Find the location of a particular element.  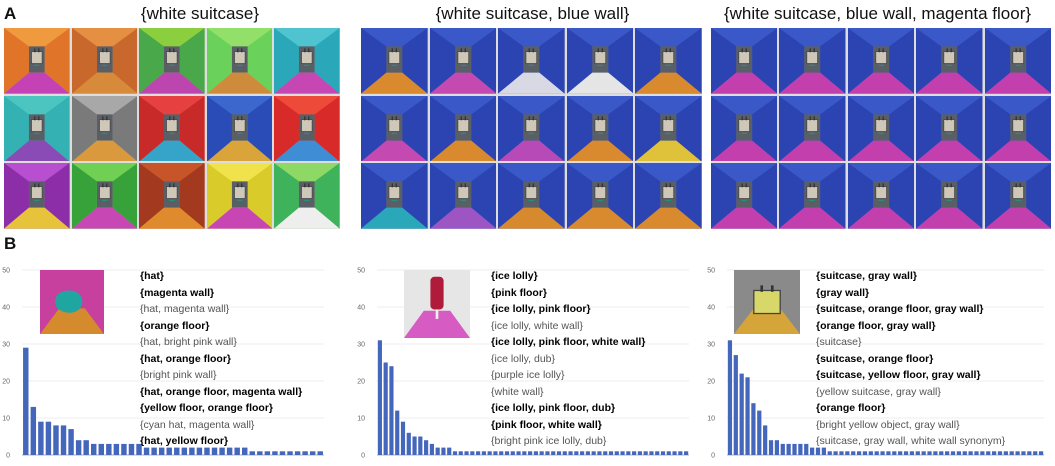

hypothesis-item: {ice lolly, pink floor, dub} is located at coordinates (553, 408).